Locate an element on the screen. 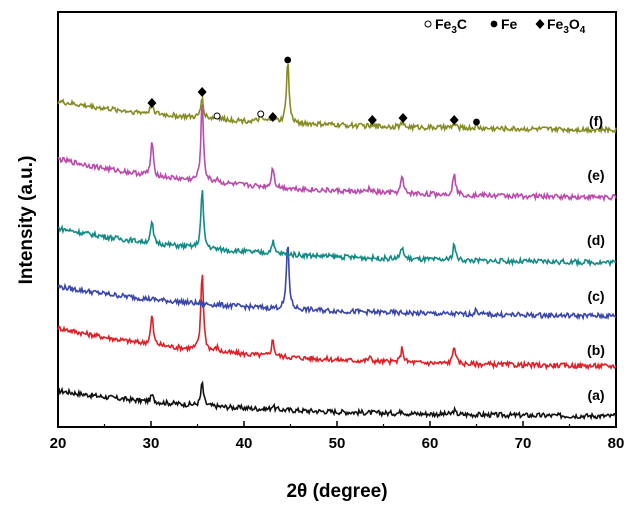 The height and width of the screenshot is (506, 630). x-tick-label: 70 is located at coordinates (523, 443).